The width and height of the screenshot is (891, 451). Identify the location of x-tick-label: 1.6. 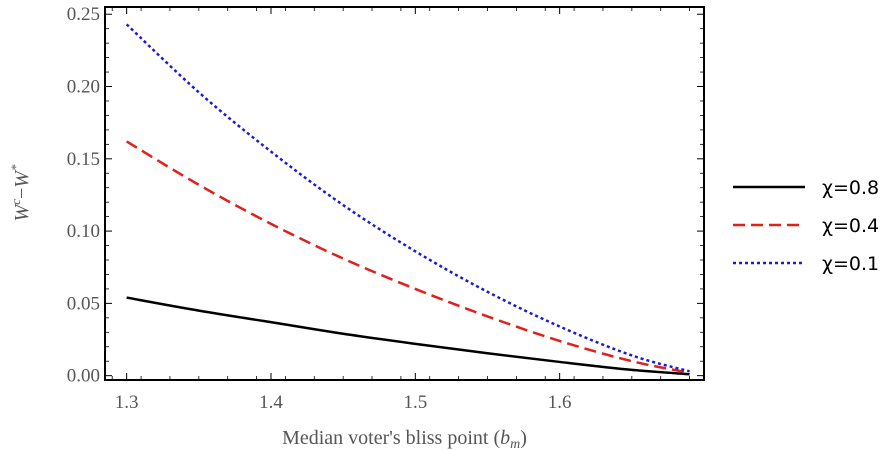
(560, 402).